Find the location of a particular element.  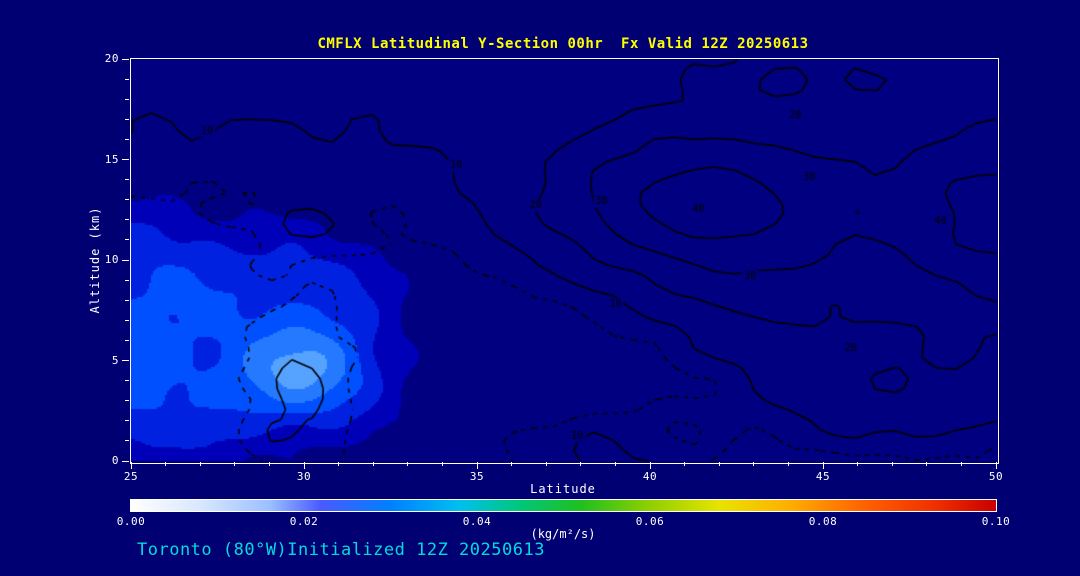

x-tick-label: 25 is located at coordinates (131, 476).